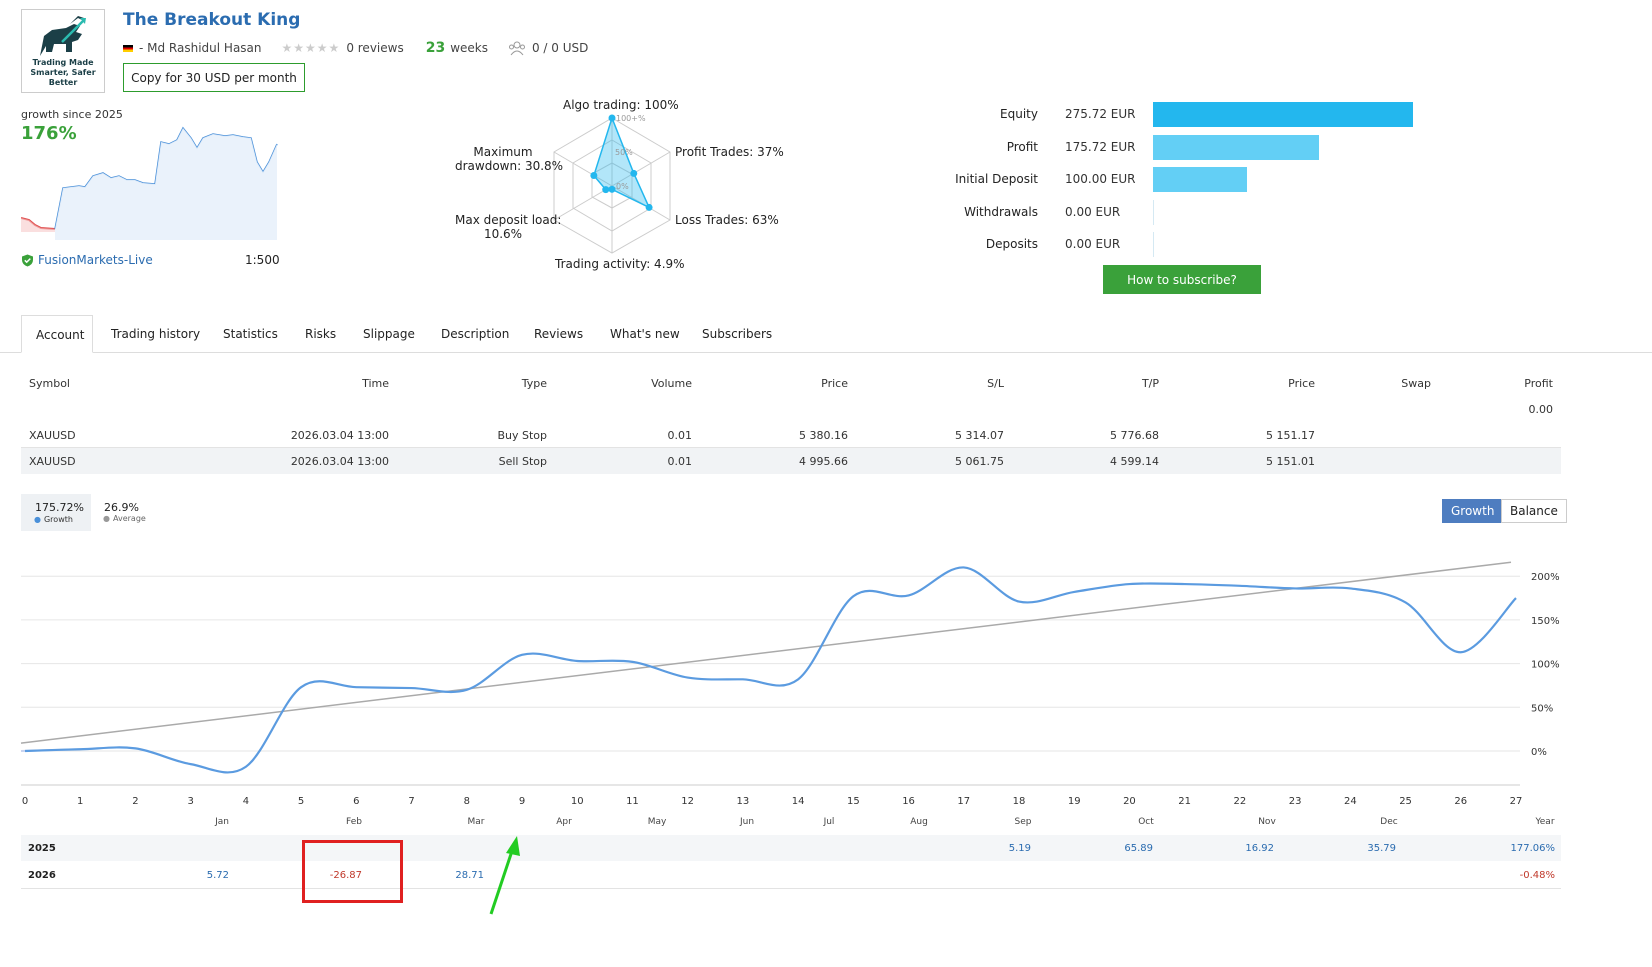 Image resolution: width=1652 pixels, height=967 pixels. Describe the element at coordinates (72, 114) in the screenshot. I see `growth-since-label: growth since 2025` at that location.